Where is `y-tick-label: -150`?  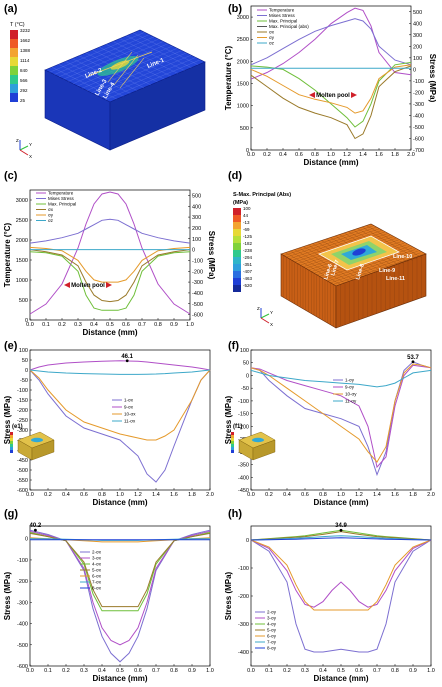
y-tick-label: -150 is located at coordinates (243, 415).